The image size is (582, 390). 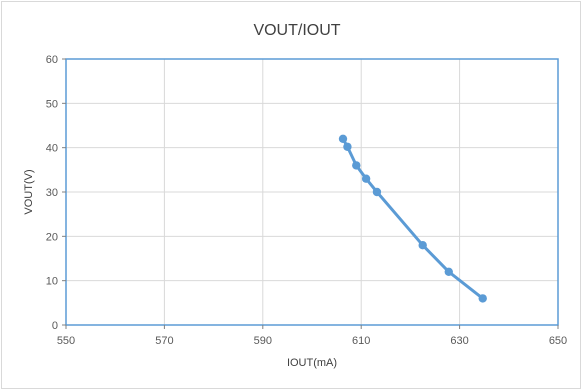 I want to click on y-tick-label: 10, so click(x=52, y=282).